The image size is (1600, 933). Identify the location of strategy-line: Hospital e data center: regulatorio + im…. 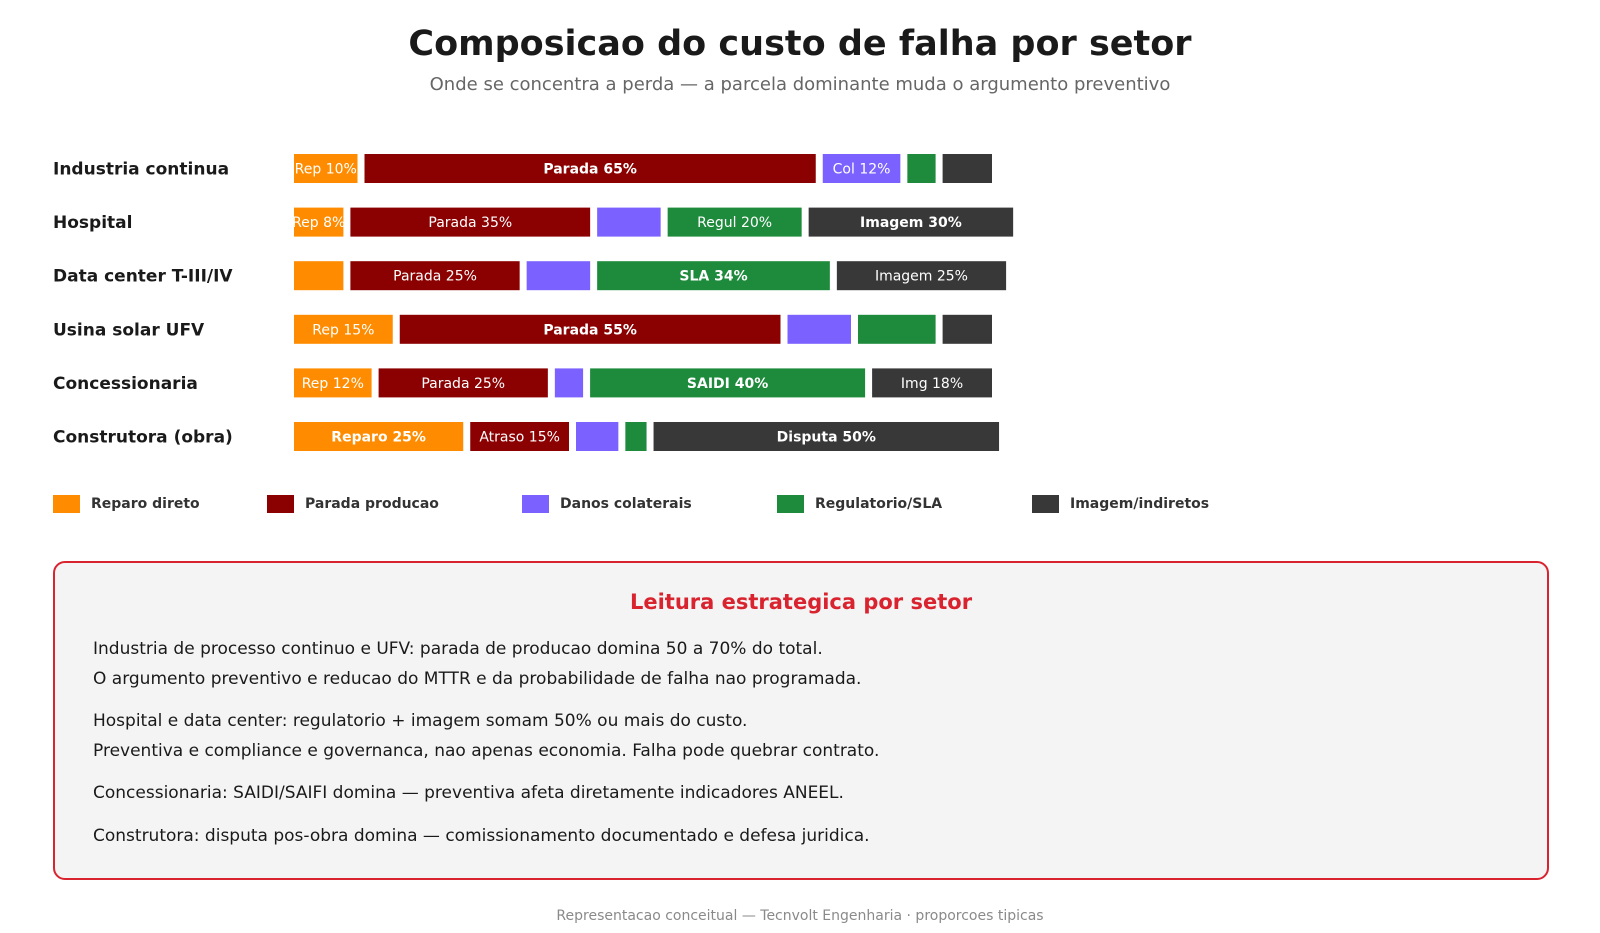
(420, 721).